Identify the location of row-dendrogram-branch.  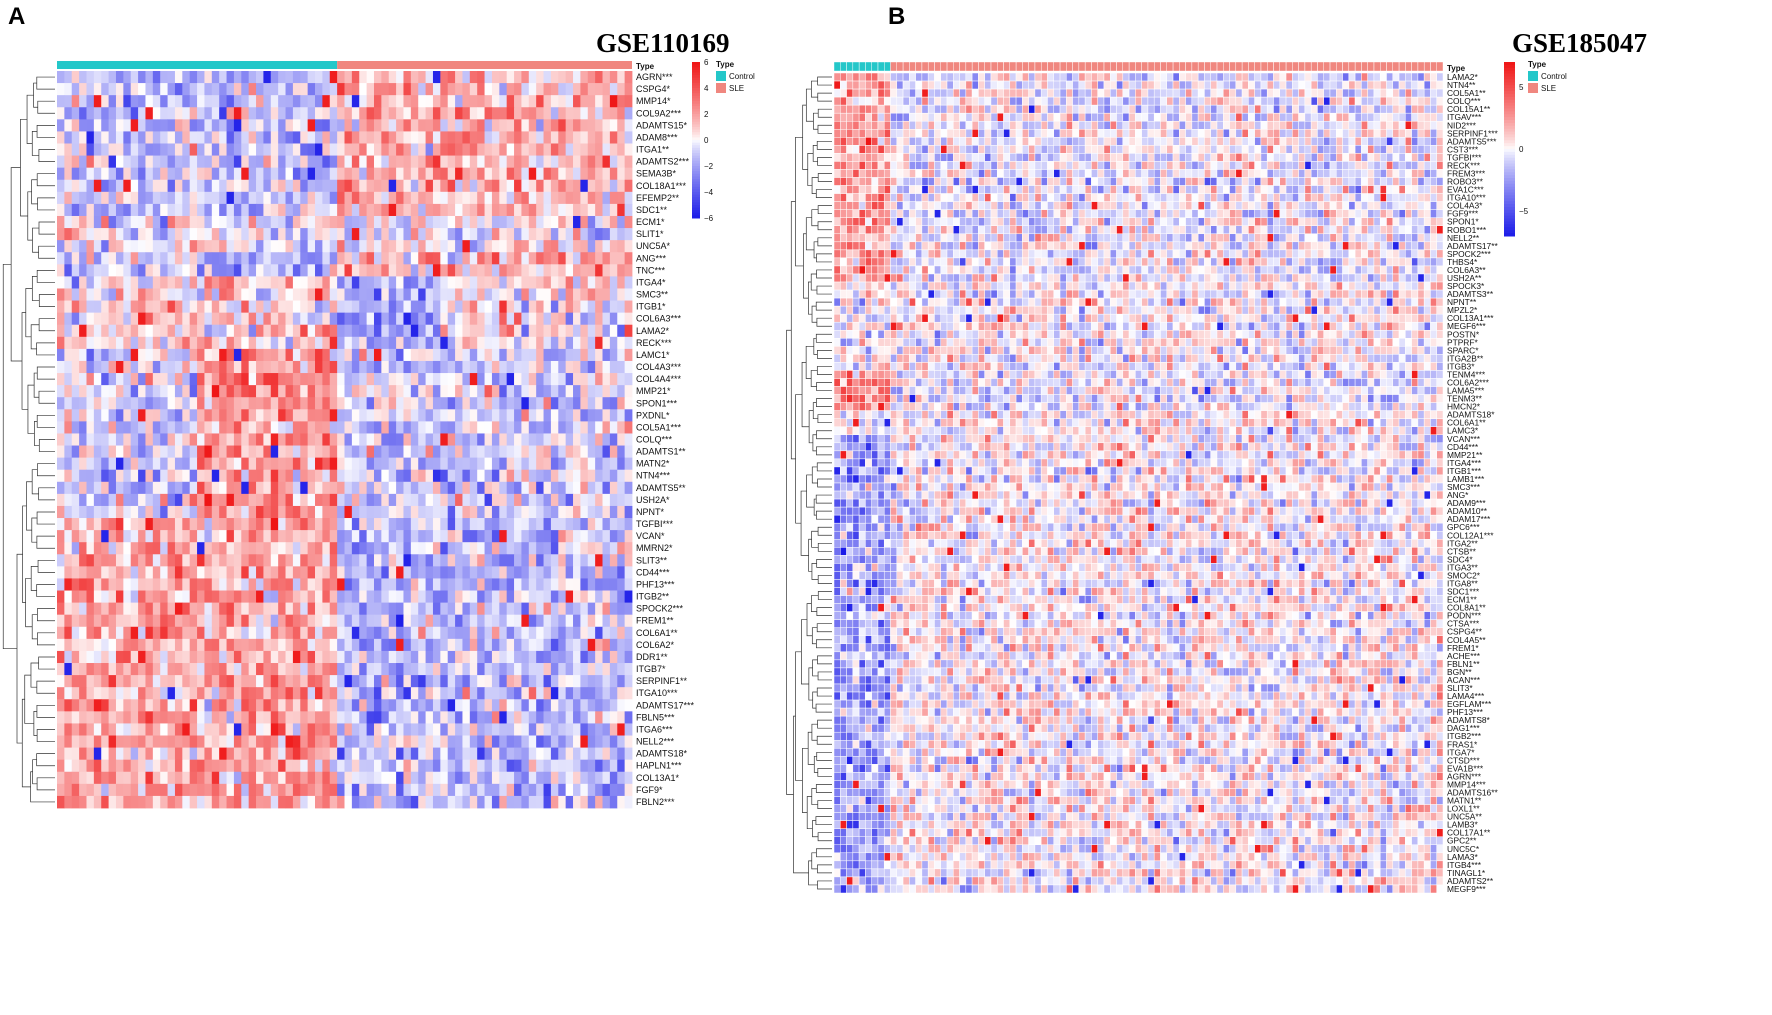
(34, 675).